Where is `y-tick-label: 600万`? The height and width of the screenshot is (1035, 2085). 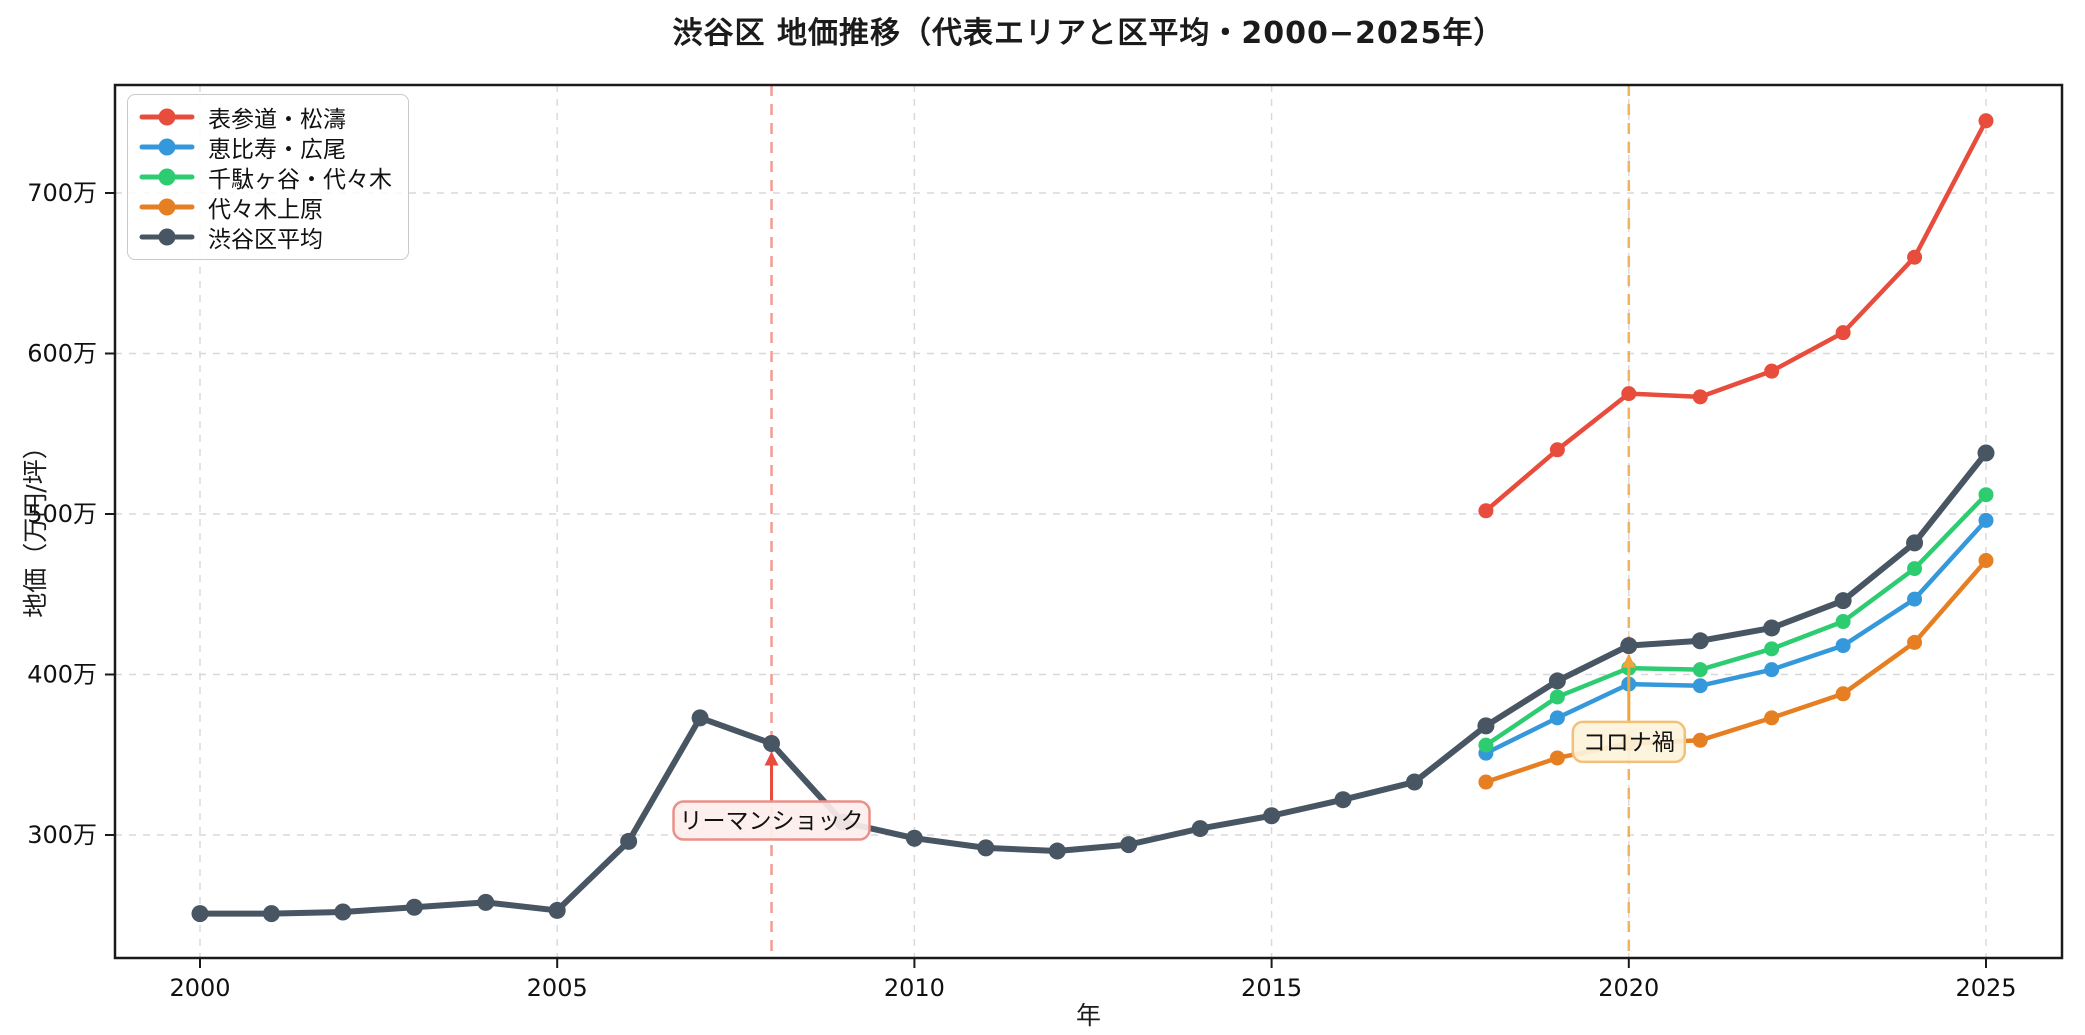
y-tick-label: 600万 is located at coordinates (62, 354).